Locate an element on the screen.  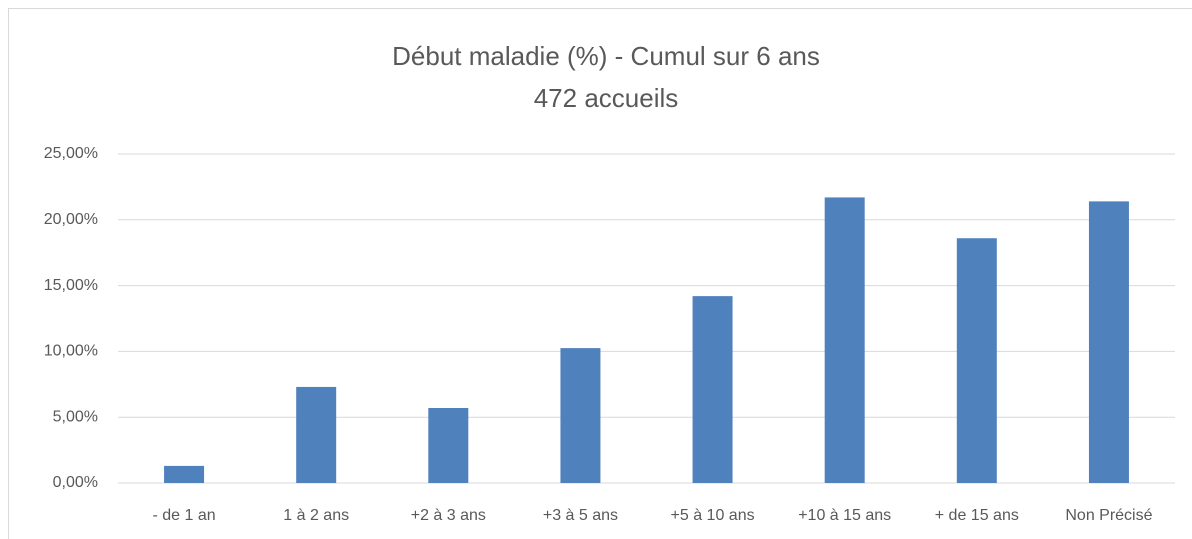
x-tick-label: + de 15 ans is located at coordinates (977, 515).